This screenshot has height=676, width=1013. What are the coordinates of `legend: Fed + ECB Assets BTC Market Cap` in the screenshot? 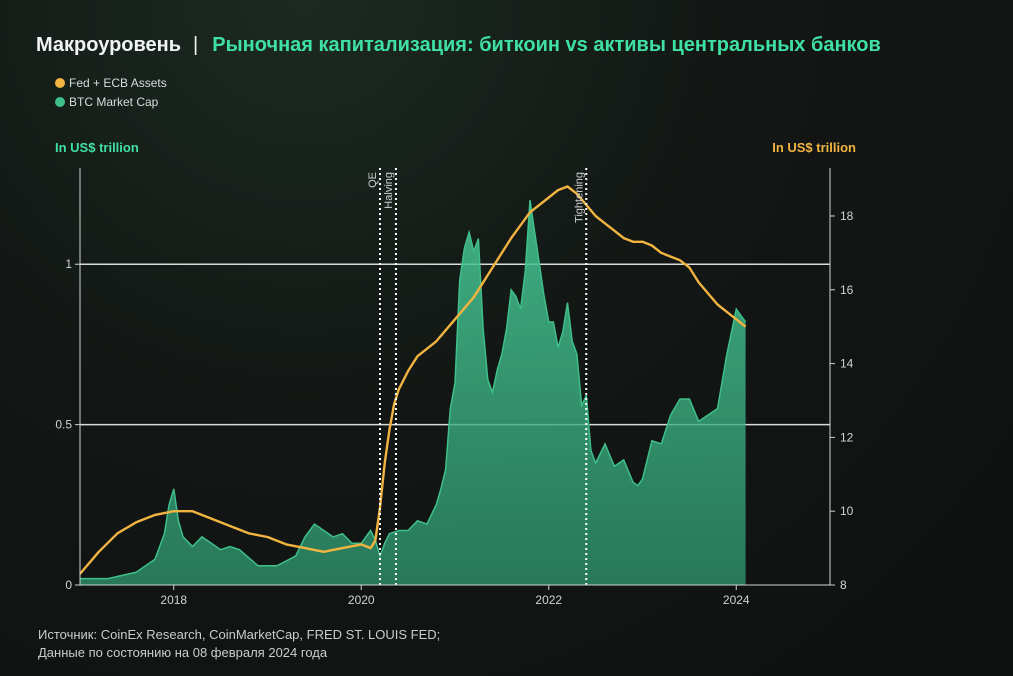 It's located at (111, 92).